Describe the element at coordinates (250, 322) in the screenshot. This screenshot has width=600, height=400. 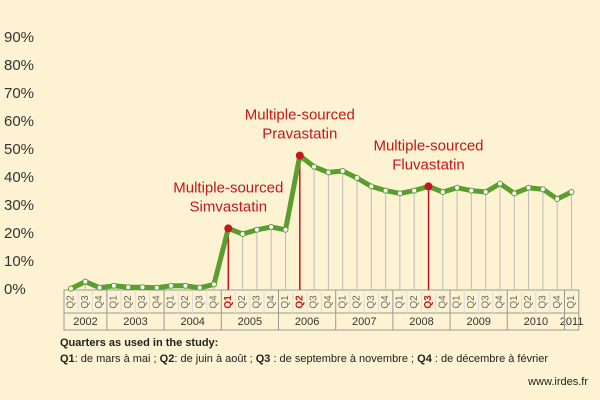
I see `year-label: 2005` at that location.